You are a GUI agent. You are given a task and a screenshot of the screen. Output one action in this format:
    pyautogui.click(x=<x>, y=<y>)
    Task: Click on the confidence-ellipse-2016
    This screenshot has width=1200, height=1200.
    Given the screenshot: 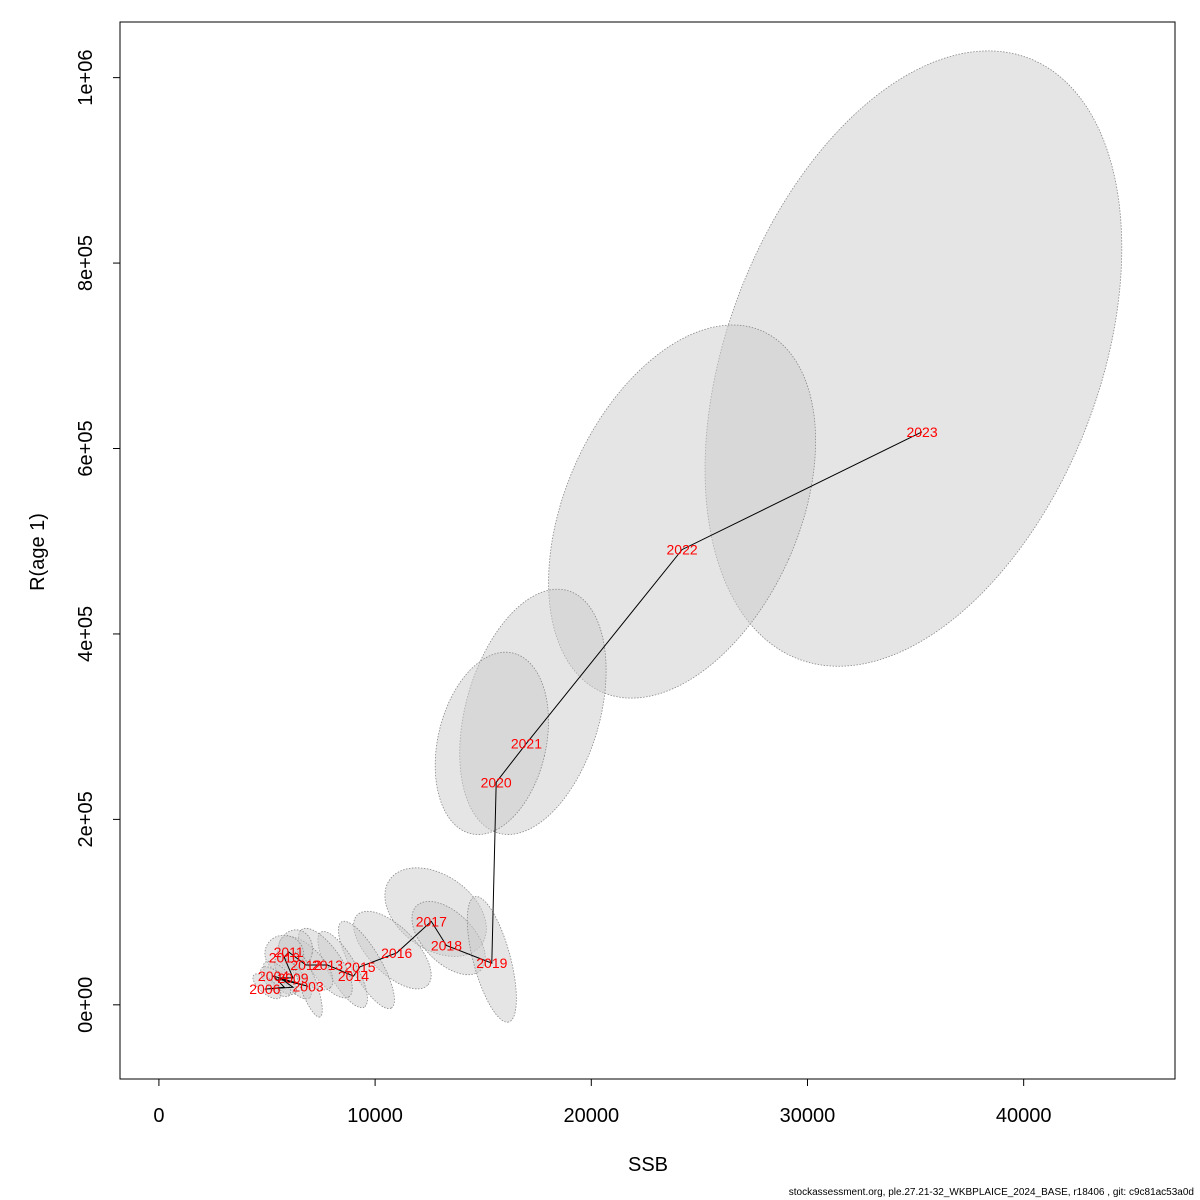 What is the action you would take?
    pyautogui.click(x=392, y=950)
    